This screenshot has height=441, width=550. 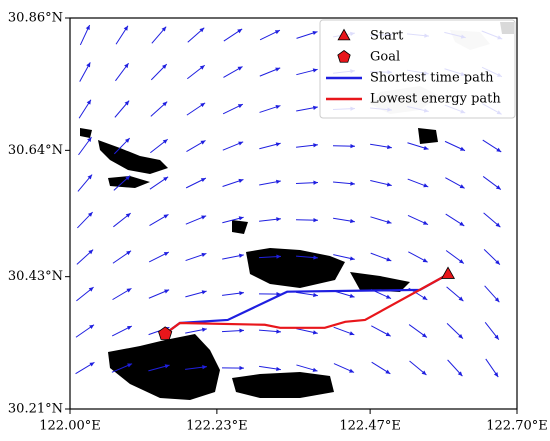 What do you see at coordinates (387, 36) in the screenshot?
I see `legend-label: Start` at bounding box center [387, 36].